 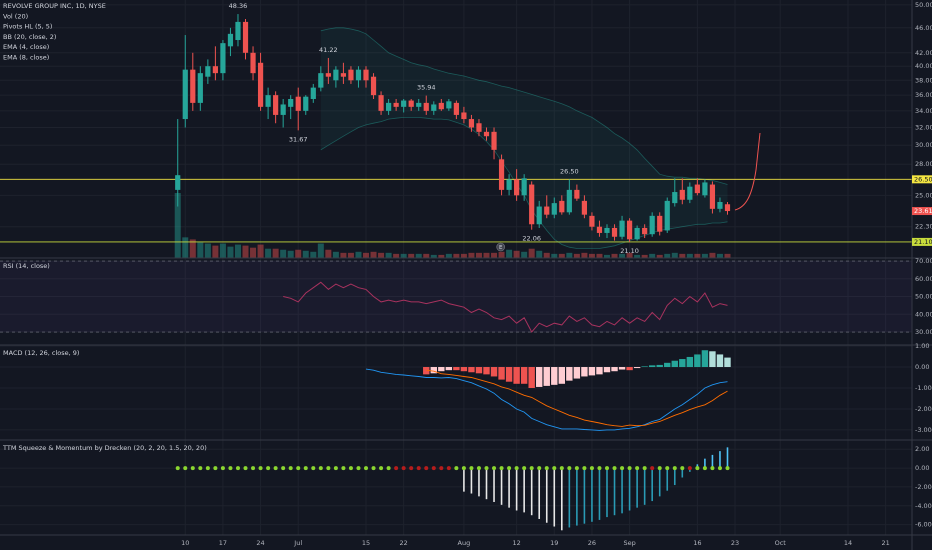 What do you see at coordinates (923, 80) in the screenshot?
I see `y-tick-label: 38.00` at bounding box center [923, 80].